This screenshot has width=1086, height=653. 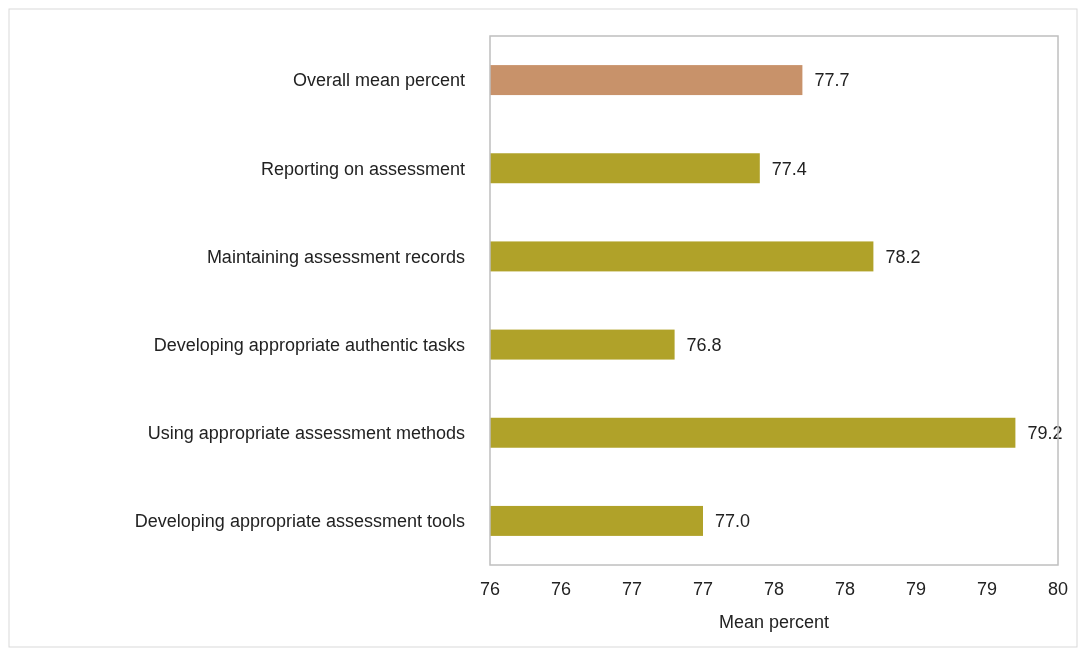 I want to click on data-label: 76.8, so click(x=704, y=344).